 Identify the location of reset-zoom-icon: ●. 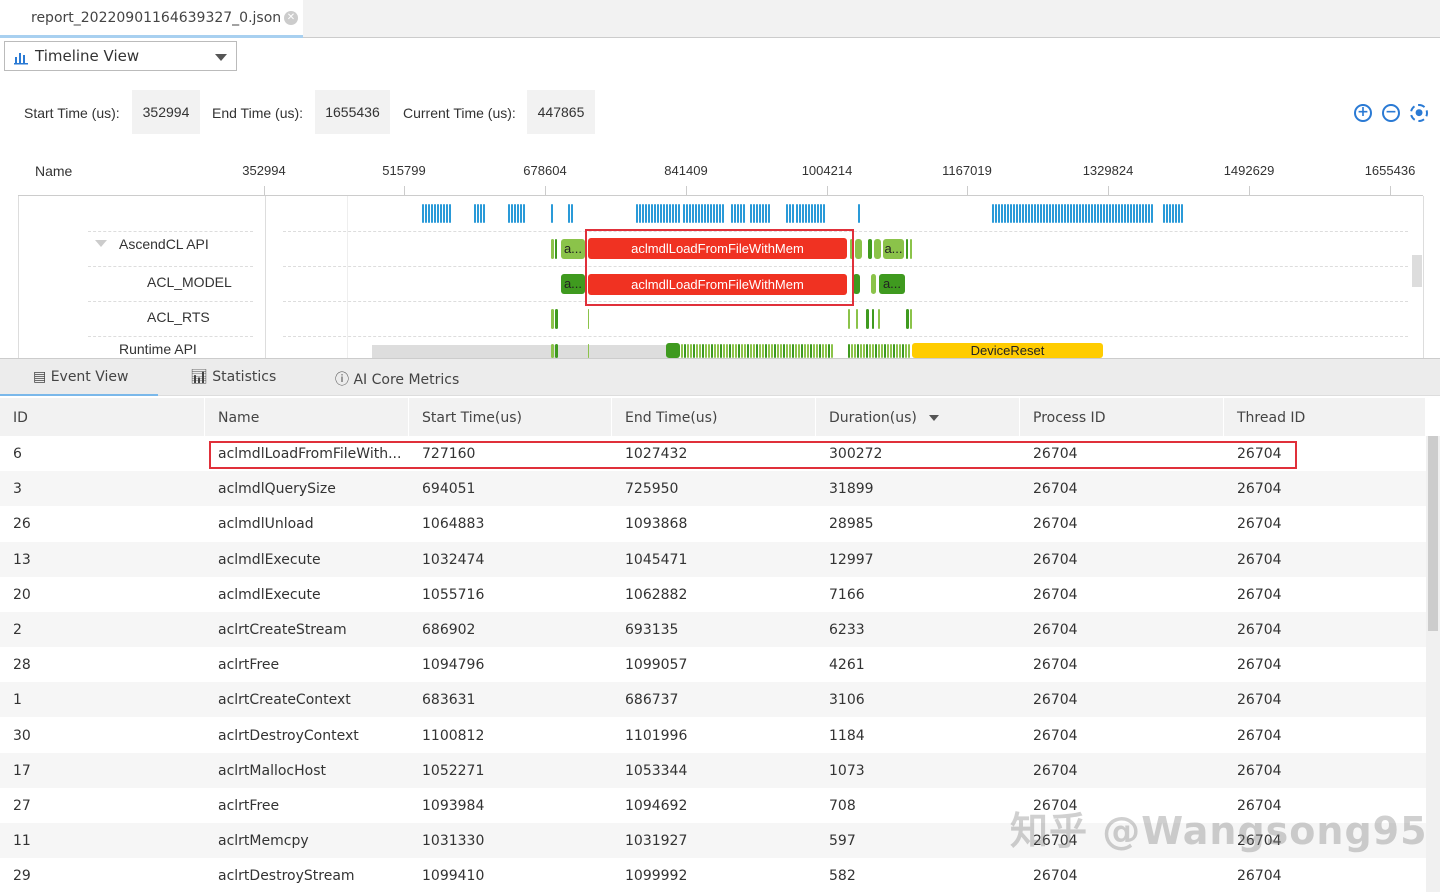
(1419, 113).